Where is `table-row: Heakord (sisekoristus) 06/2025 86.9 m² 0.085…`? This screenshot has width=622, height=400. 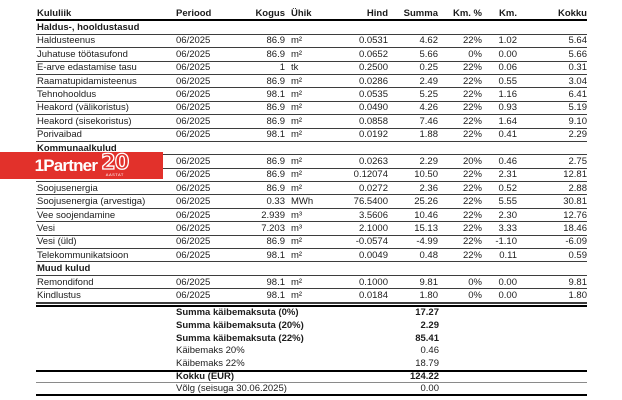 table-row: Heakord (sisekoristus) 06/2025 86.9 m² 0.085… is located at coordinates (311, 122).